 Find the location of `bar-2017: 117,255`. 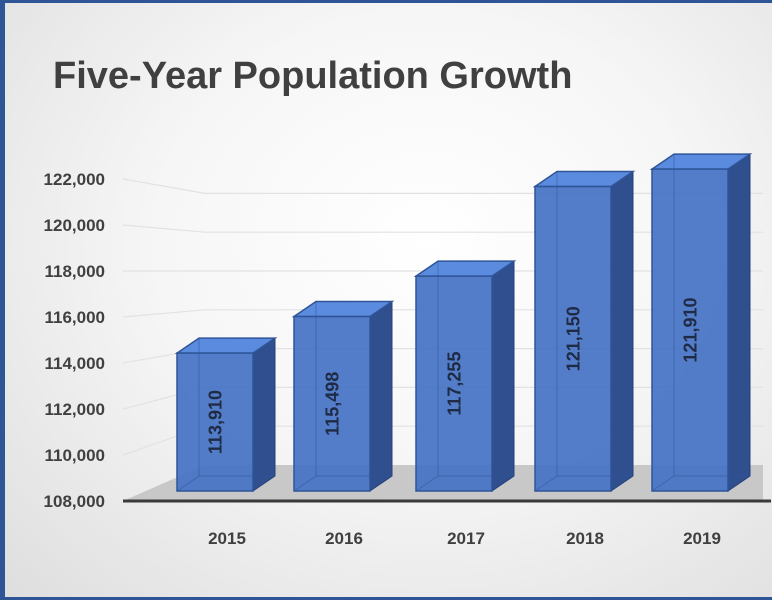

bar-2017: 117,255 is located at coordinates (465, 376).